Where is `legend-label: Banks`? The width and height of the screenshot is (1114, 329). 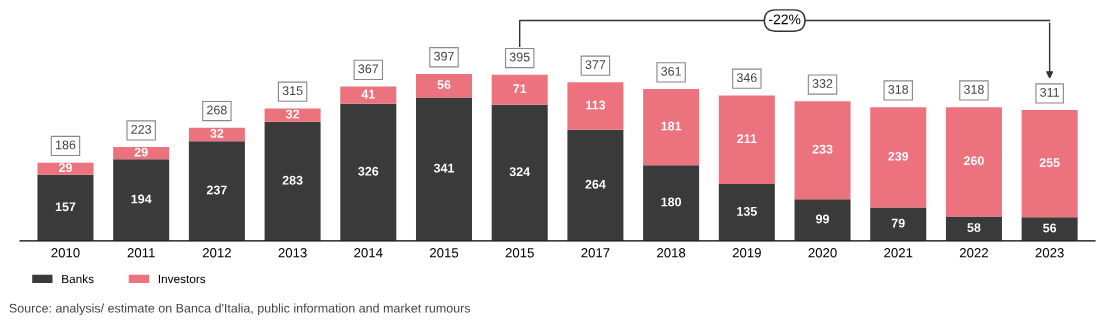 legend-label: Banks is located at coordinates (78, 279).